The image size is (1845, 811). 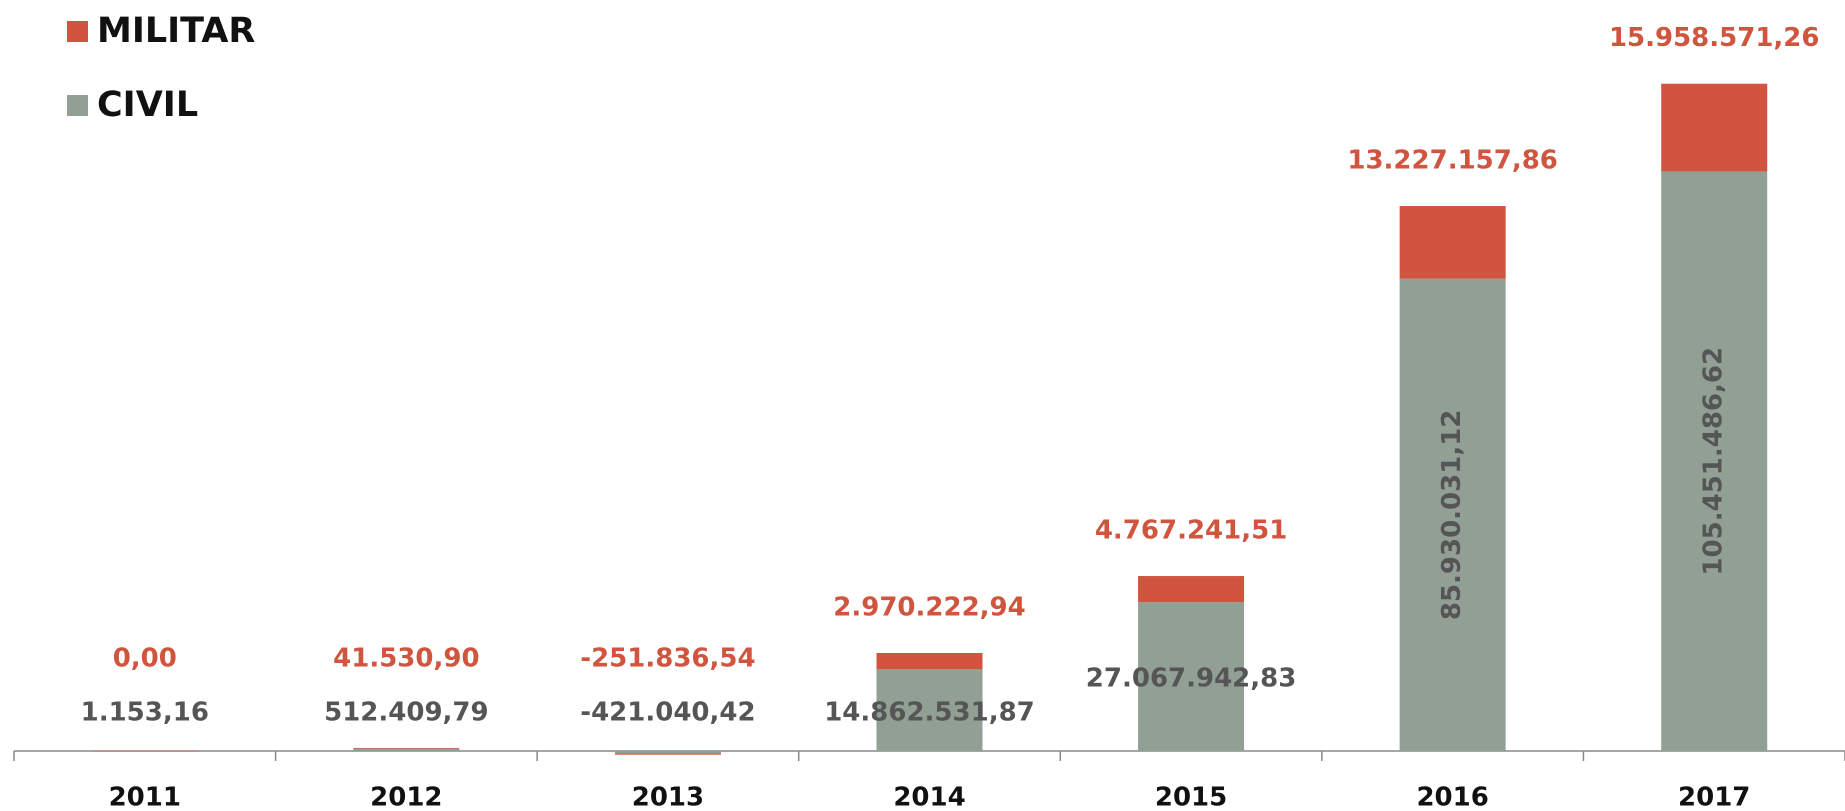 What do you see at coordinates (1191, 797) in the screenshot?
I see `x-tick-label: 2015` at bounding box center [1191, 797].